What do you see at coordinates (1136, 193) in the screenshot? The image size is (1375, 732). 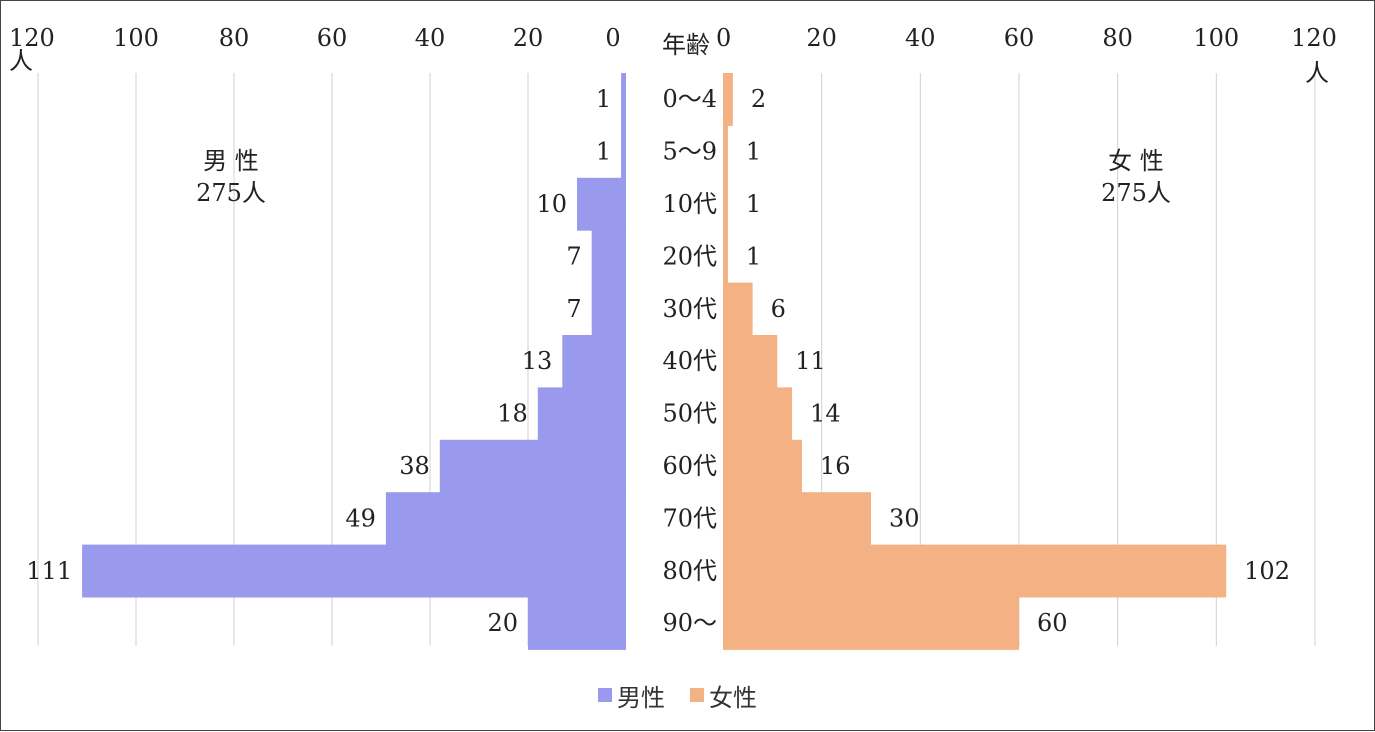 I see `female-panel-total: 275人` at bounding box center [1136, 193].